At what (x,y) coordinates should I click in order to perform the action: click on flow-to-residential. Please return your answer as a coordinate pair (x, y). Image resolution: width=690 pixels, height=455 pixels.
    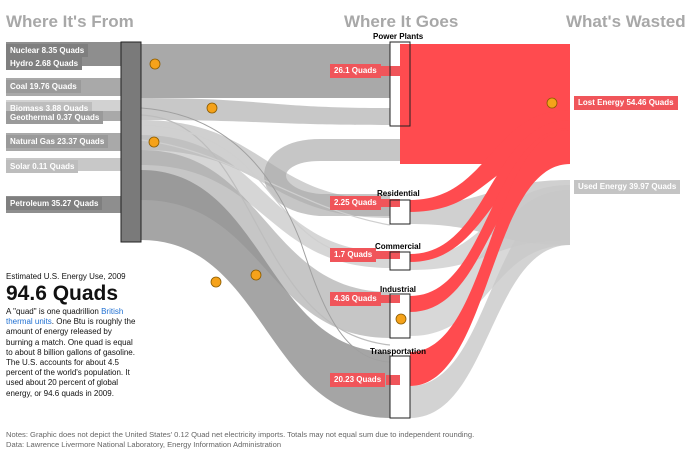
    Looking at the image, I should click on (265, 169).